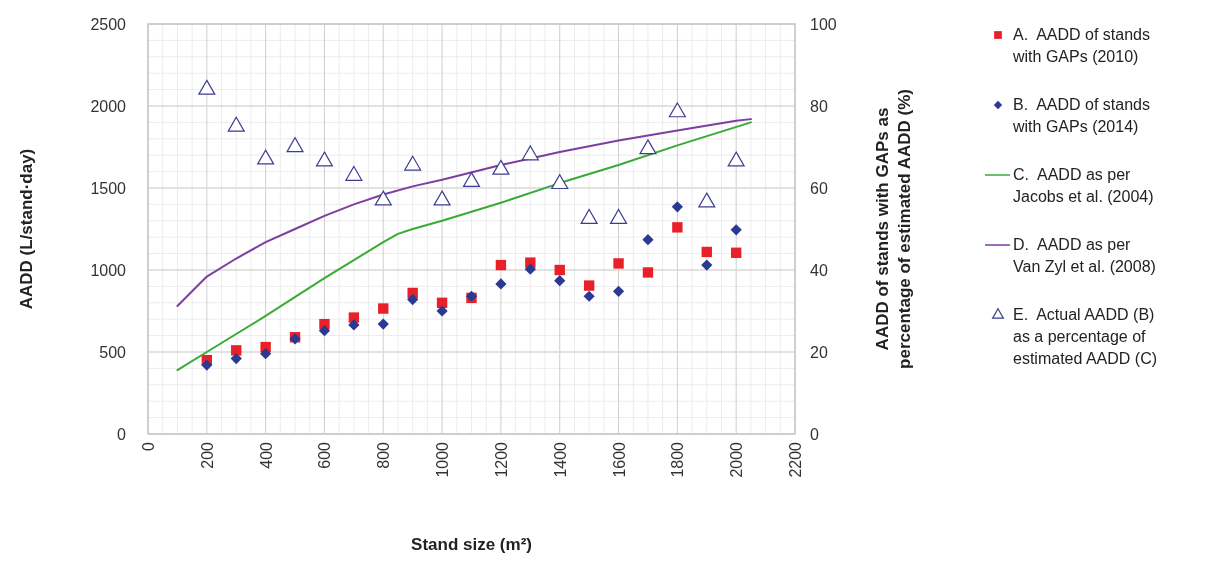 This screenshot has width=1219, height=562. I want to click on x-tick-label: 1000, so click(443, 459).